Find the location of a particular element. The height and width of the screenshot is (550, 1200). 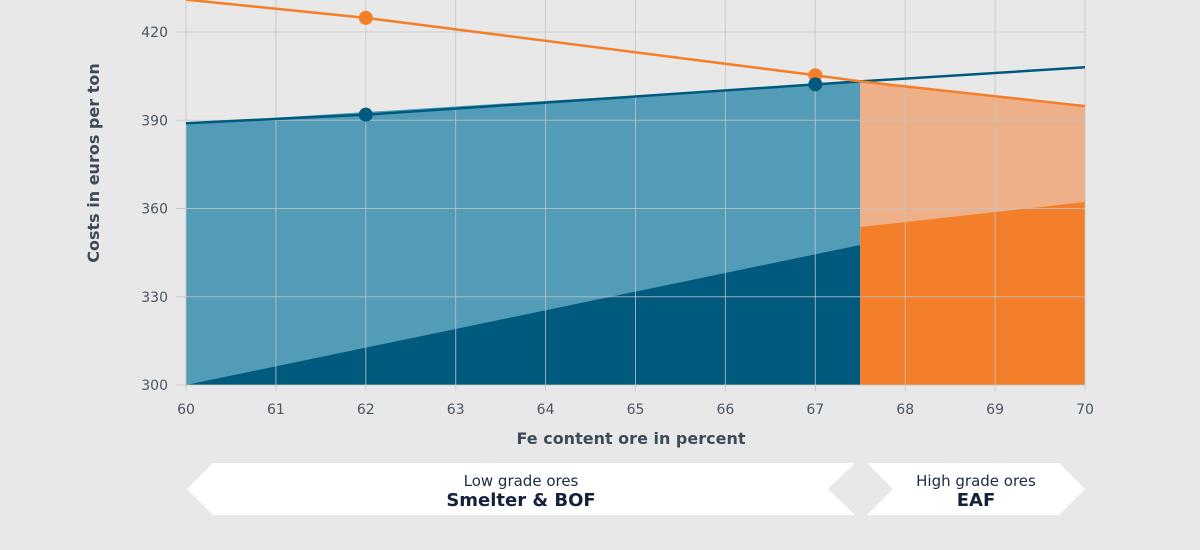

banner-high-grade-subtitle: High grade ores is located at coordinates (976, 481).